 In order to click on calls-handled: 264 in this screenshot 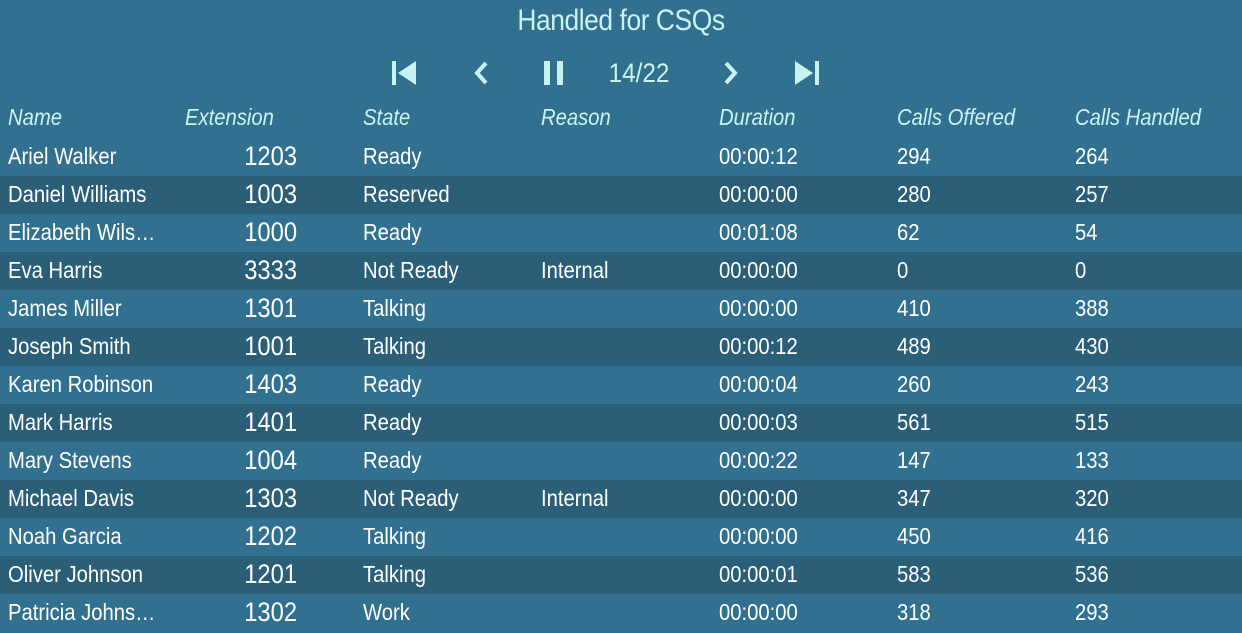, I will do `click(1092, 156)`.